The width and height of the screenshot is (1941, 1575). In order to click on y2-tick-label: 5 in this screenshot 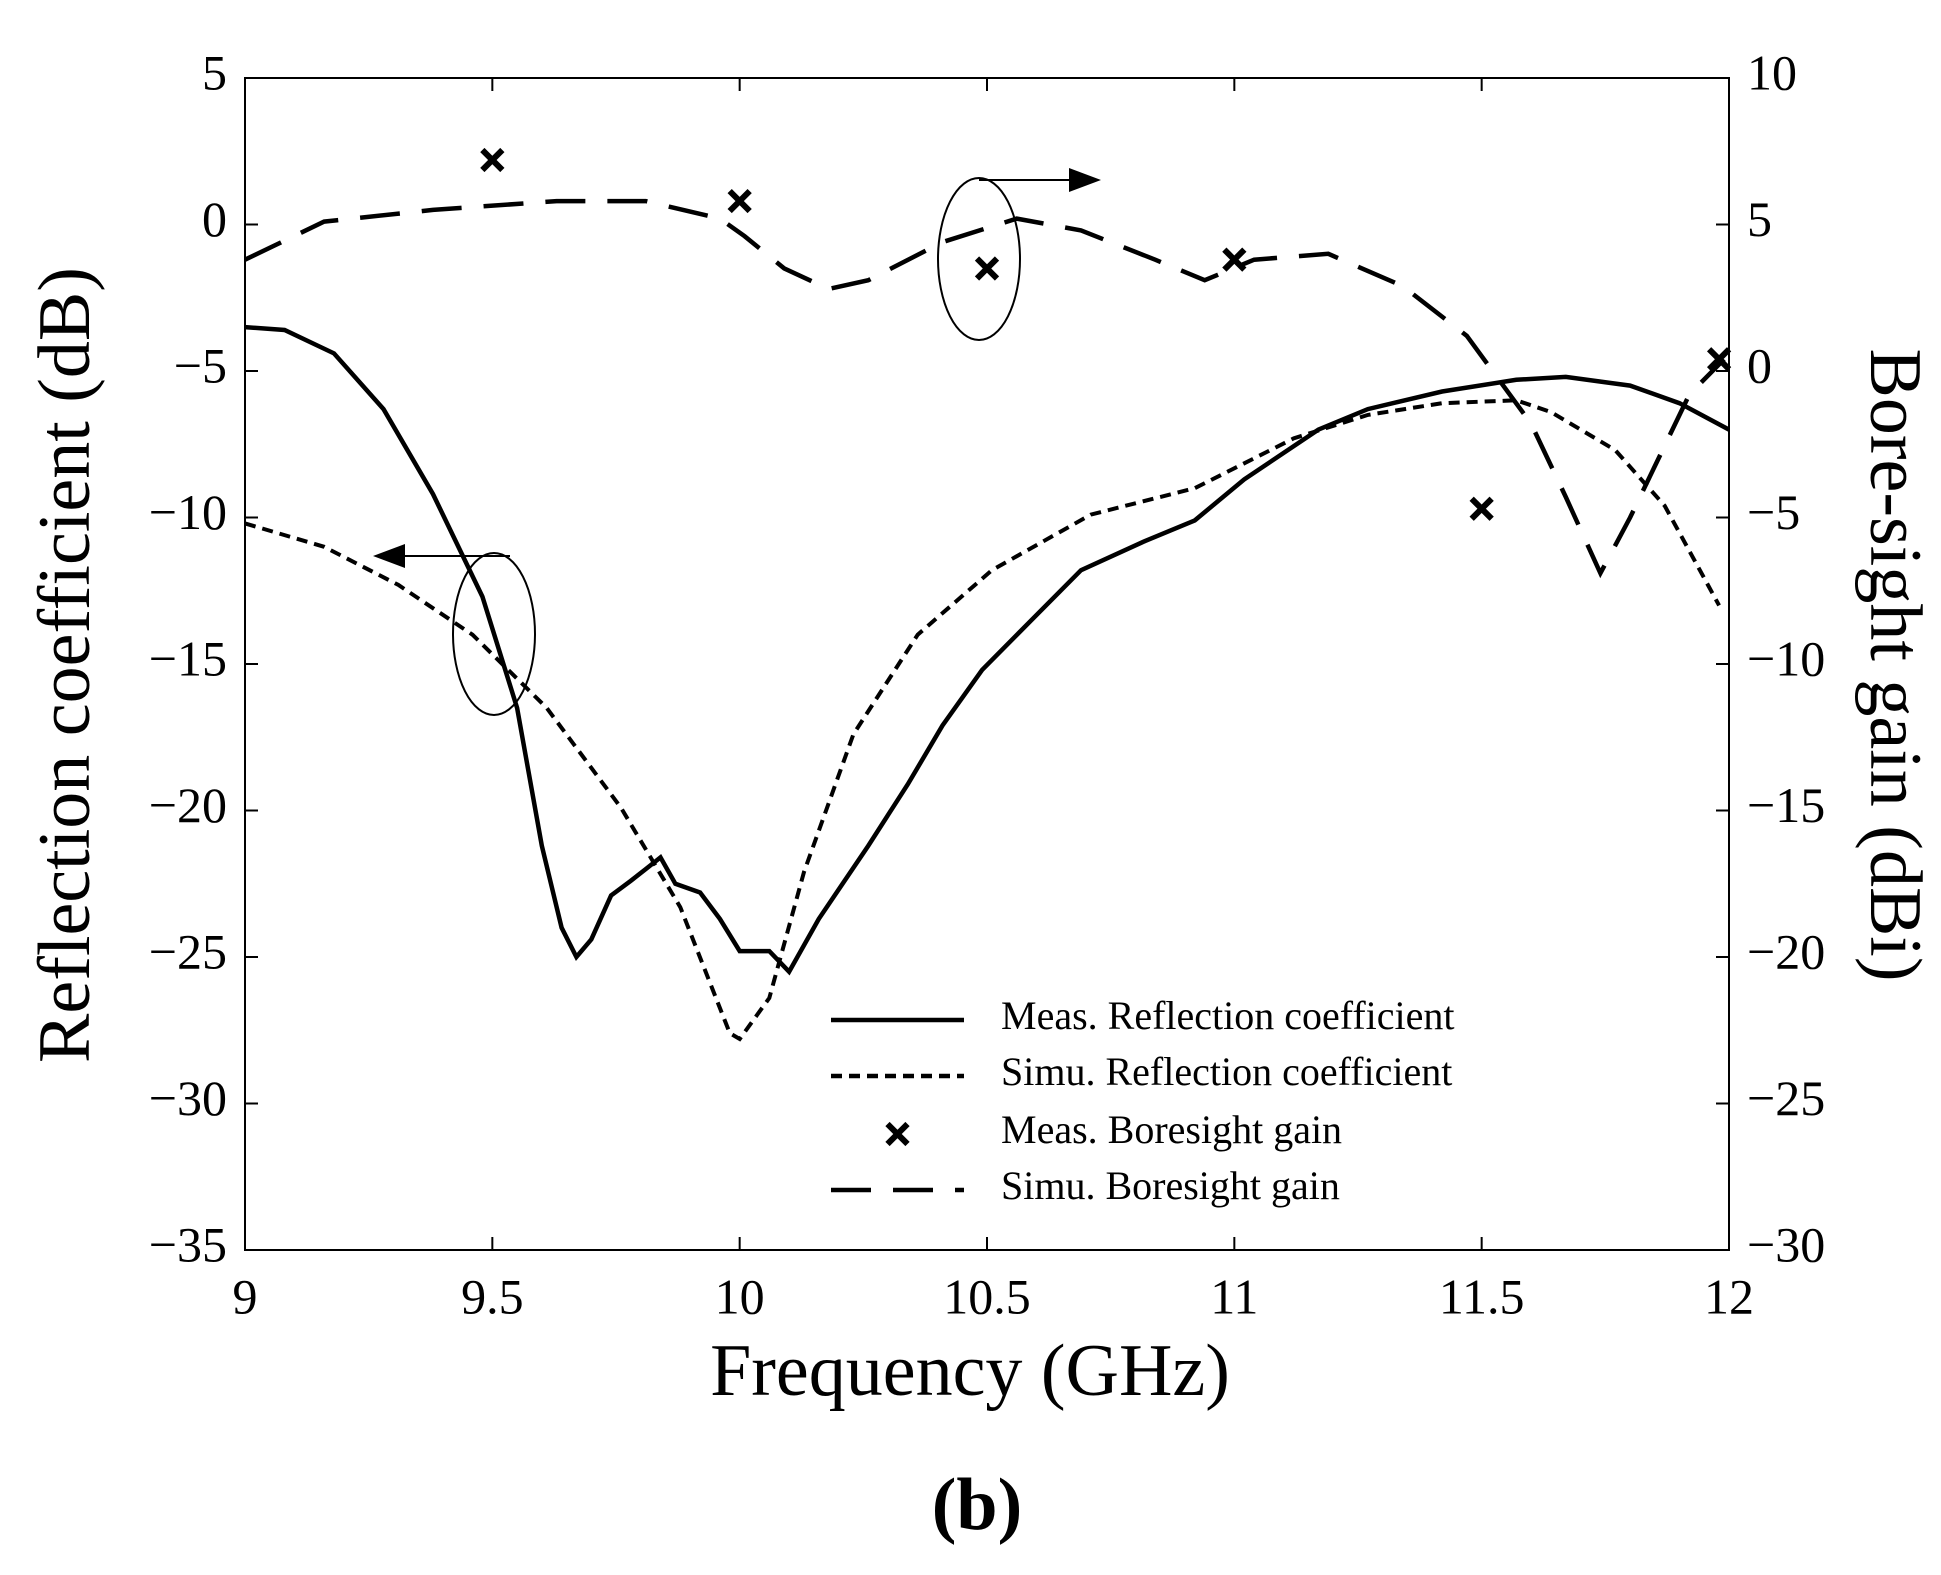, I will do `click(1759, 219)`.